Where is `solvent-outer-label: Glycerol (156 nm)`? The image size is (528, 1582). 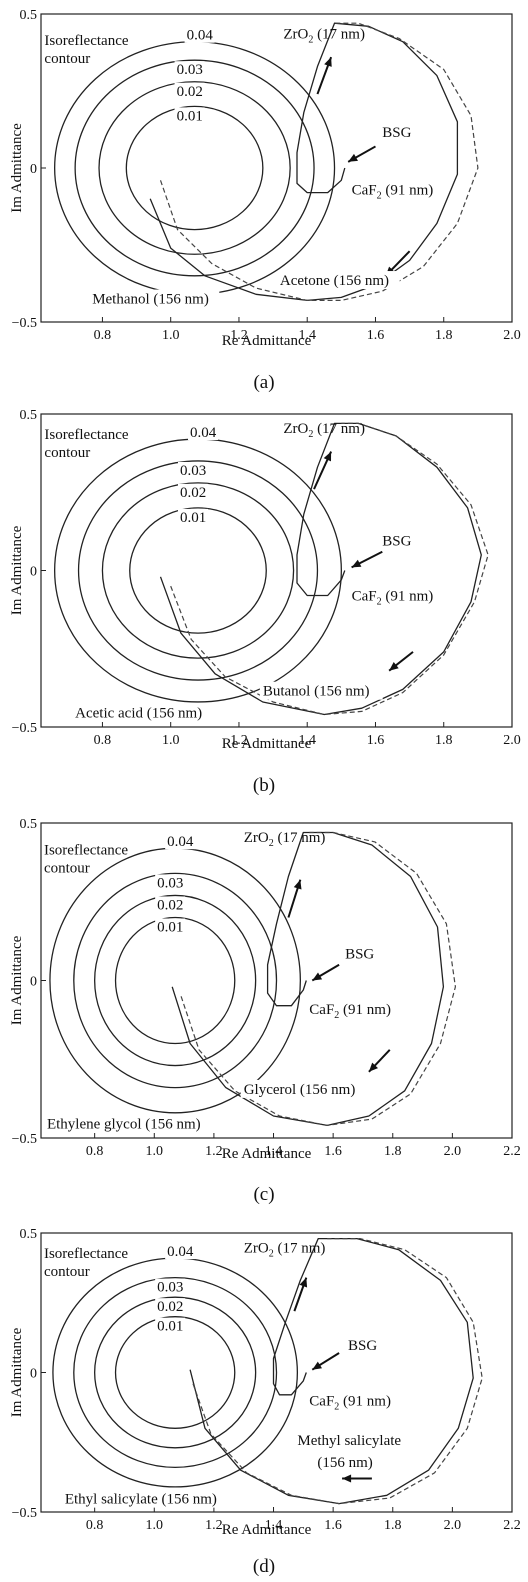 solvent-outer-label: Glycerol (156 nm) is located at coordinates (300, 1090).